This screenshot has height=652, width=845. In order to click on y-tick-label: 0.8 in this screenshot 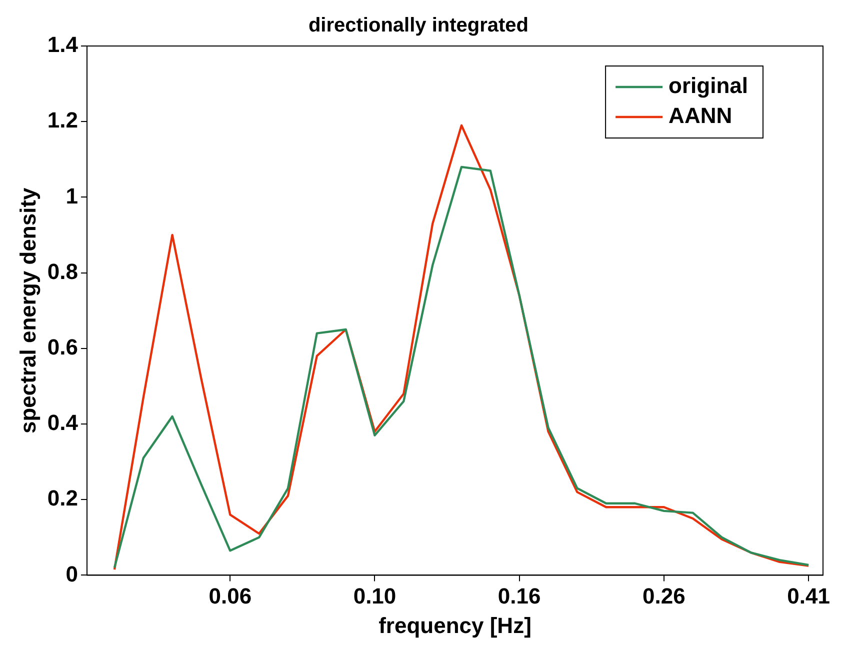, I will do `click(62, 271)`.